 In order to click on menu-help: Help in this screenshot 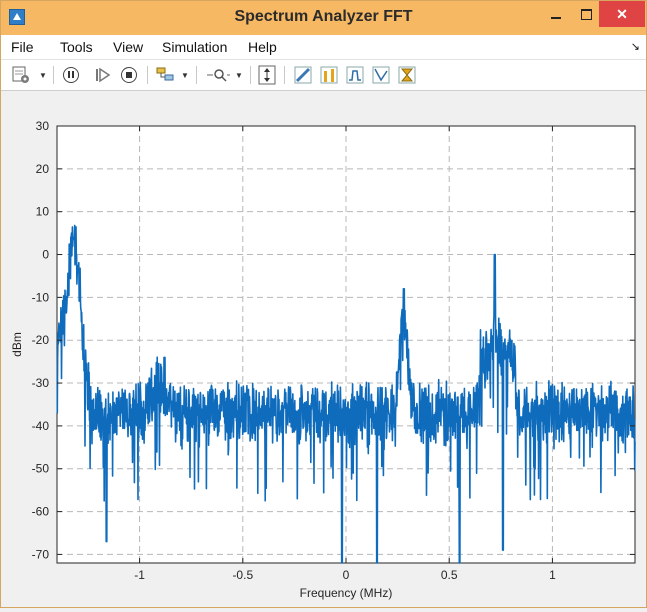, I will do `click(262, 47)`.